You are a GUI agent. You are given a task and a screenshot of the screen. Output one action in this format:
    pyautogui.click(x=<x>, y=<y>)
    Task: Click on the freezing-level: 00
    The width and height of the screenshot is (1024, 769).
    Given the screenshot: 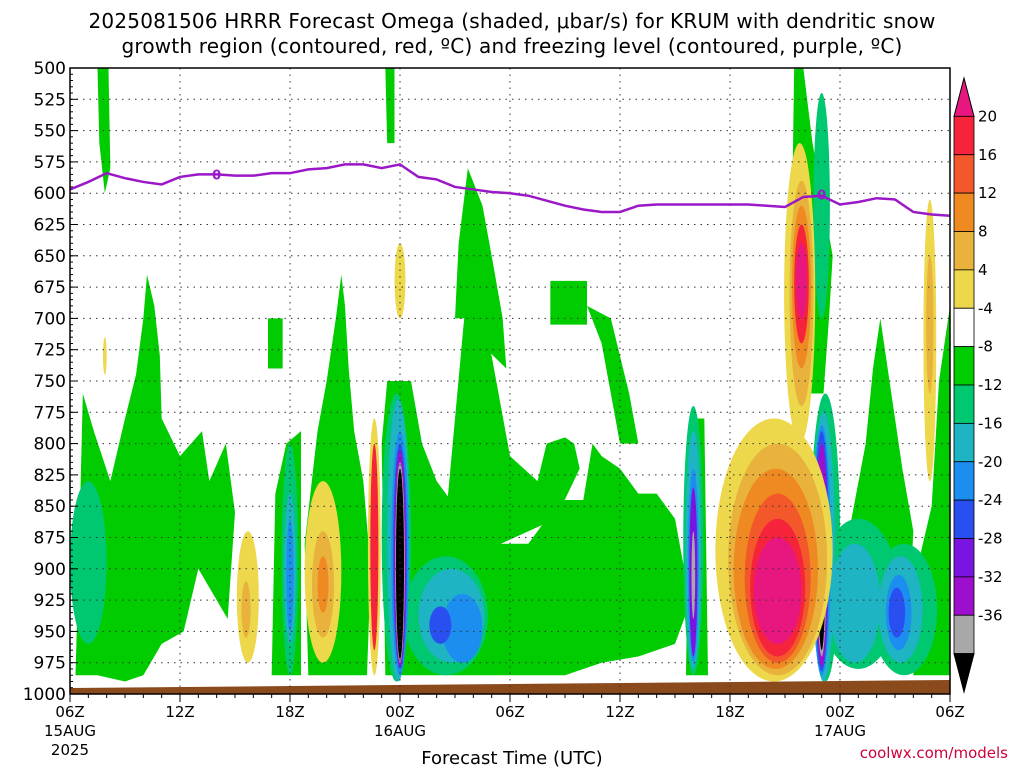 What is the action you would take?
    pyautogui.click(x=510, y=190)
    